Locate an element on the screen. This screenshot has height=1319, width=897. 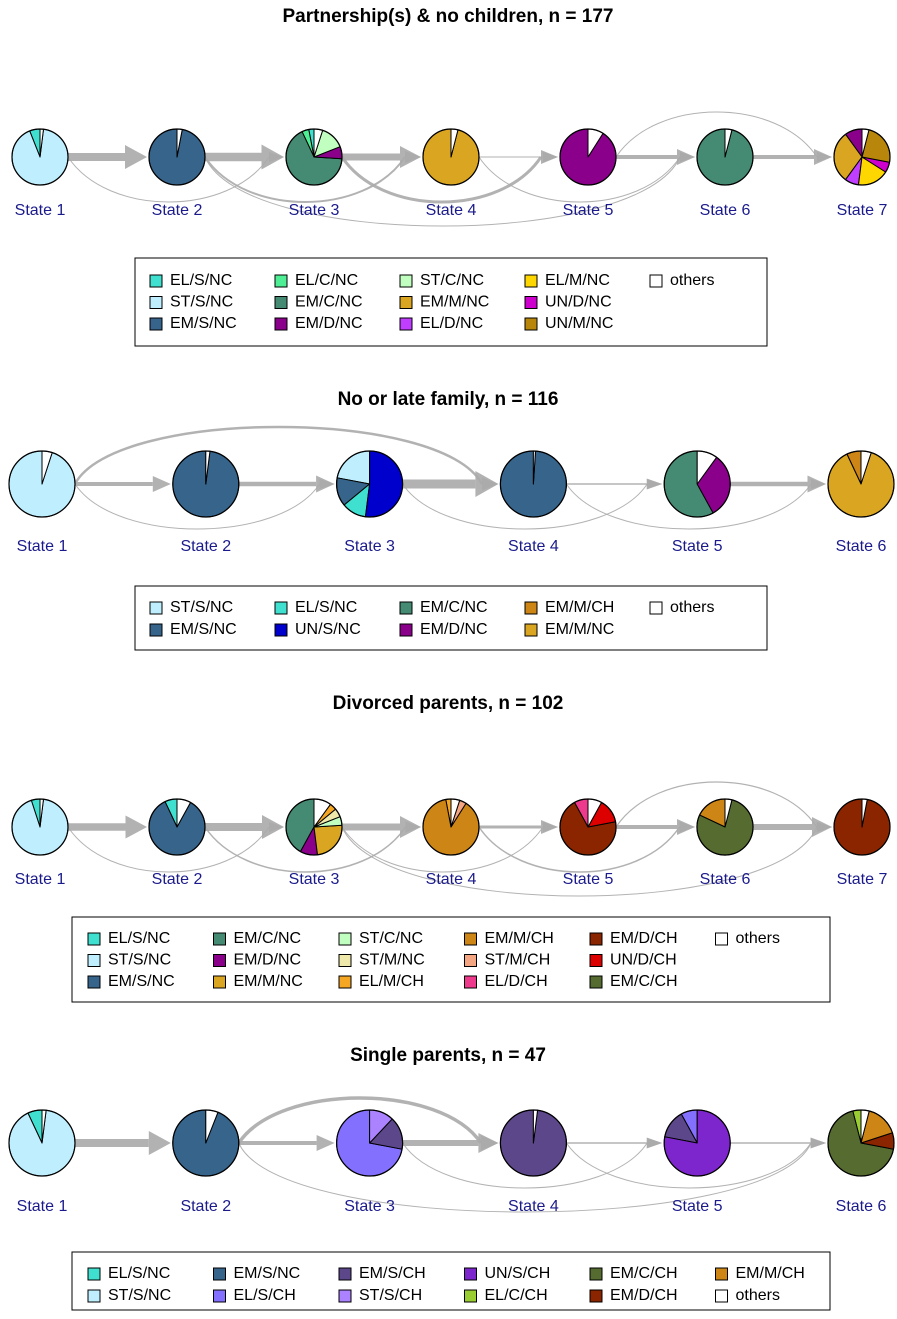
legend-box is located at coordinates (451, 618).